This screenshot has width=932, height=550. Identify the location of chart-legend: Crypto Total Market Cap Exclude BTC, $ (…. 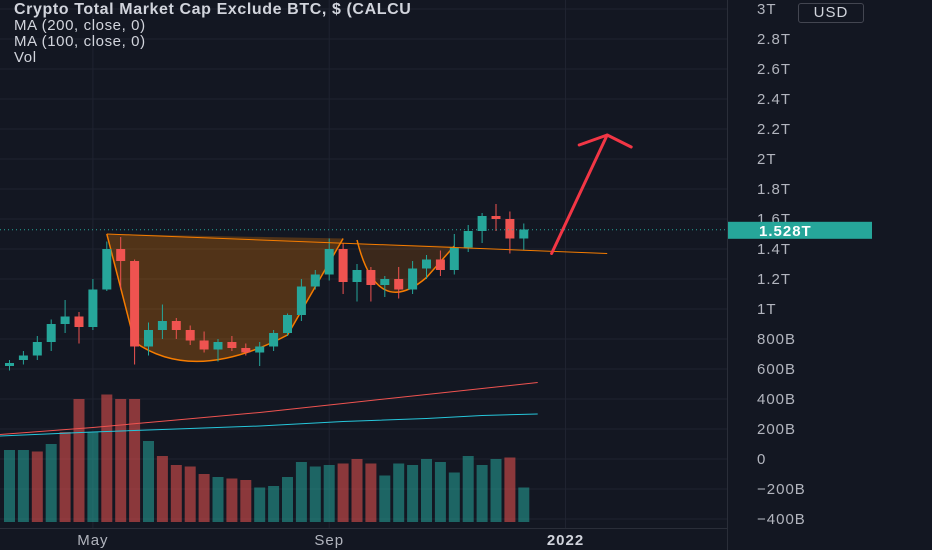
(212, 34).